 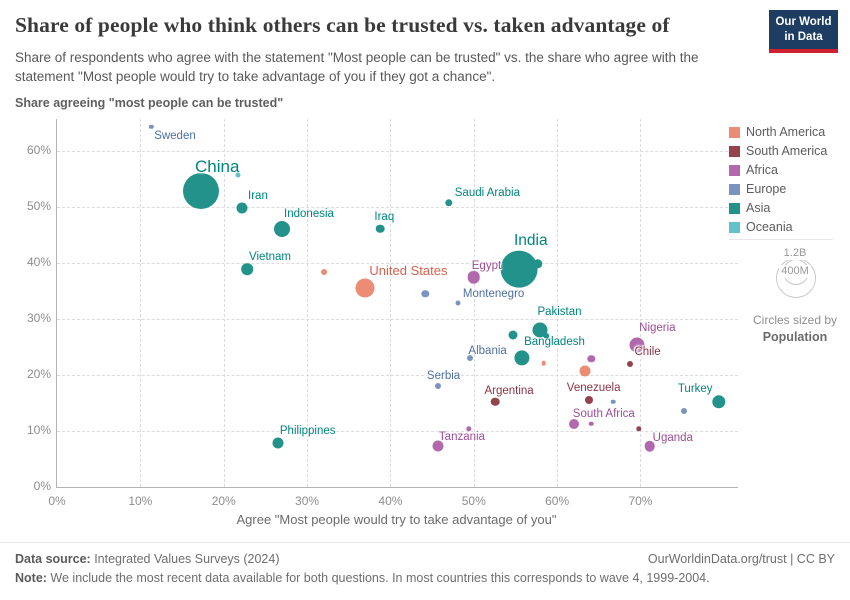 What do you see at coordinates (380, 229) in the screenshot?
I see `data-point-iraq` at bounding box center [380, 229].